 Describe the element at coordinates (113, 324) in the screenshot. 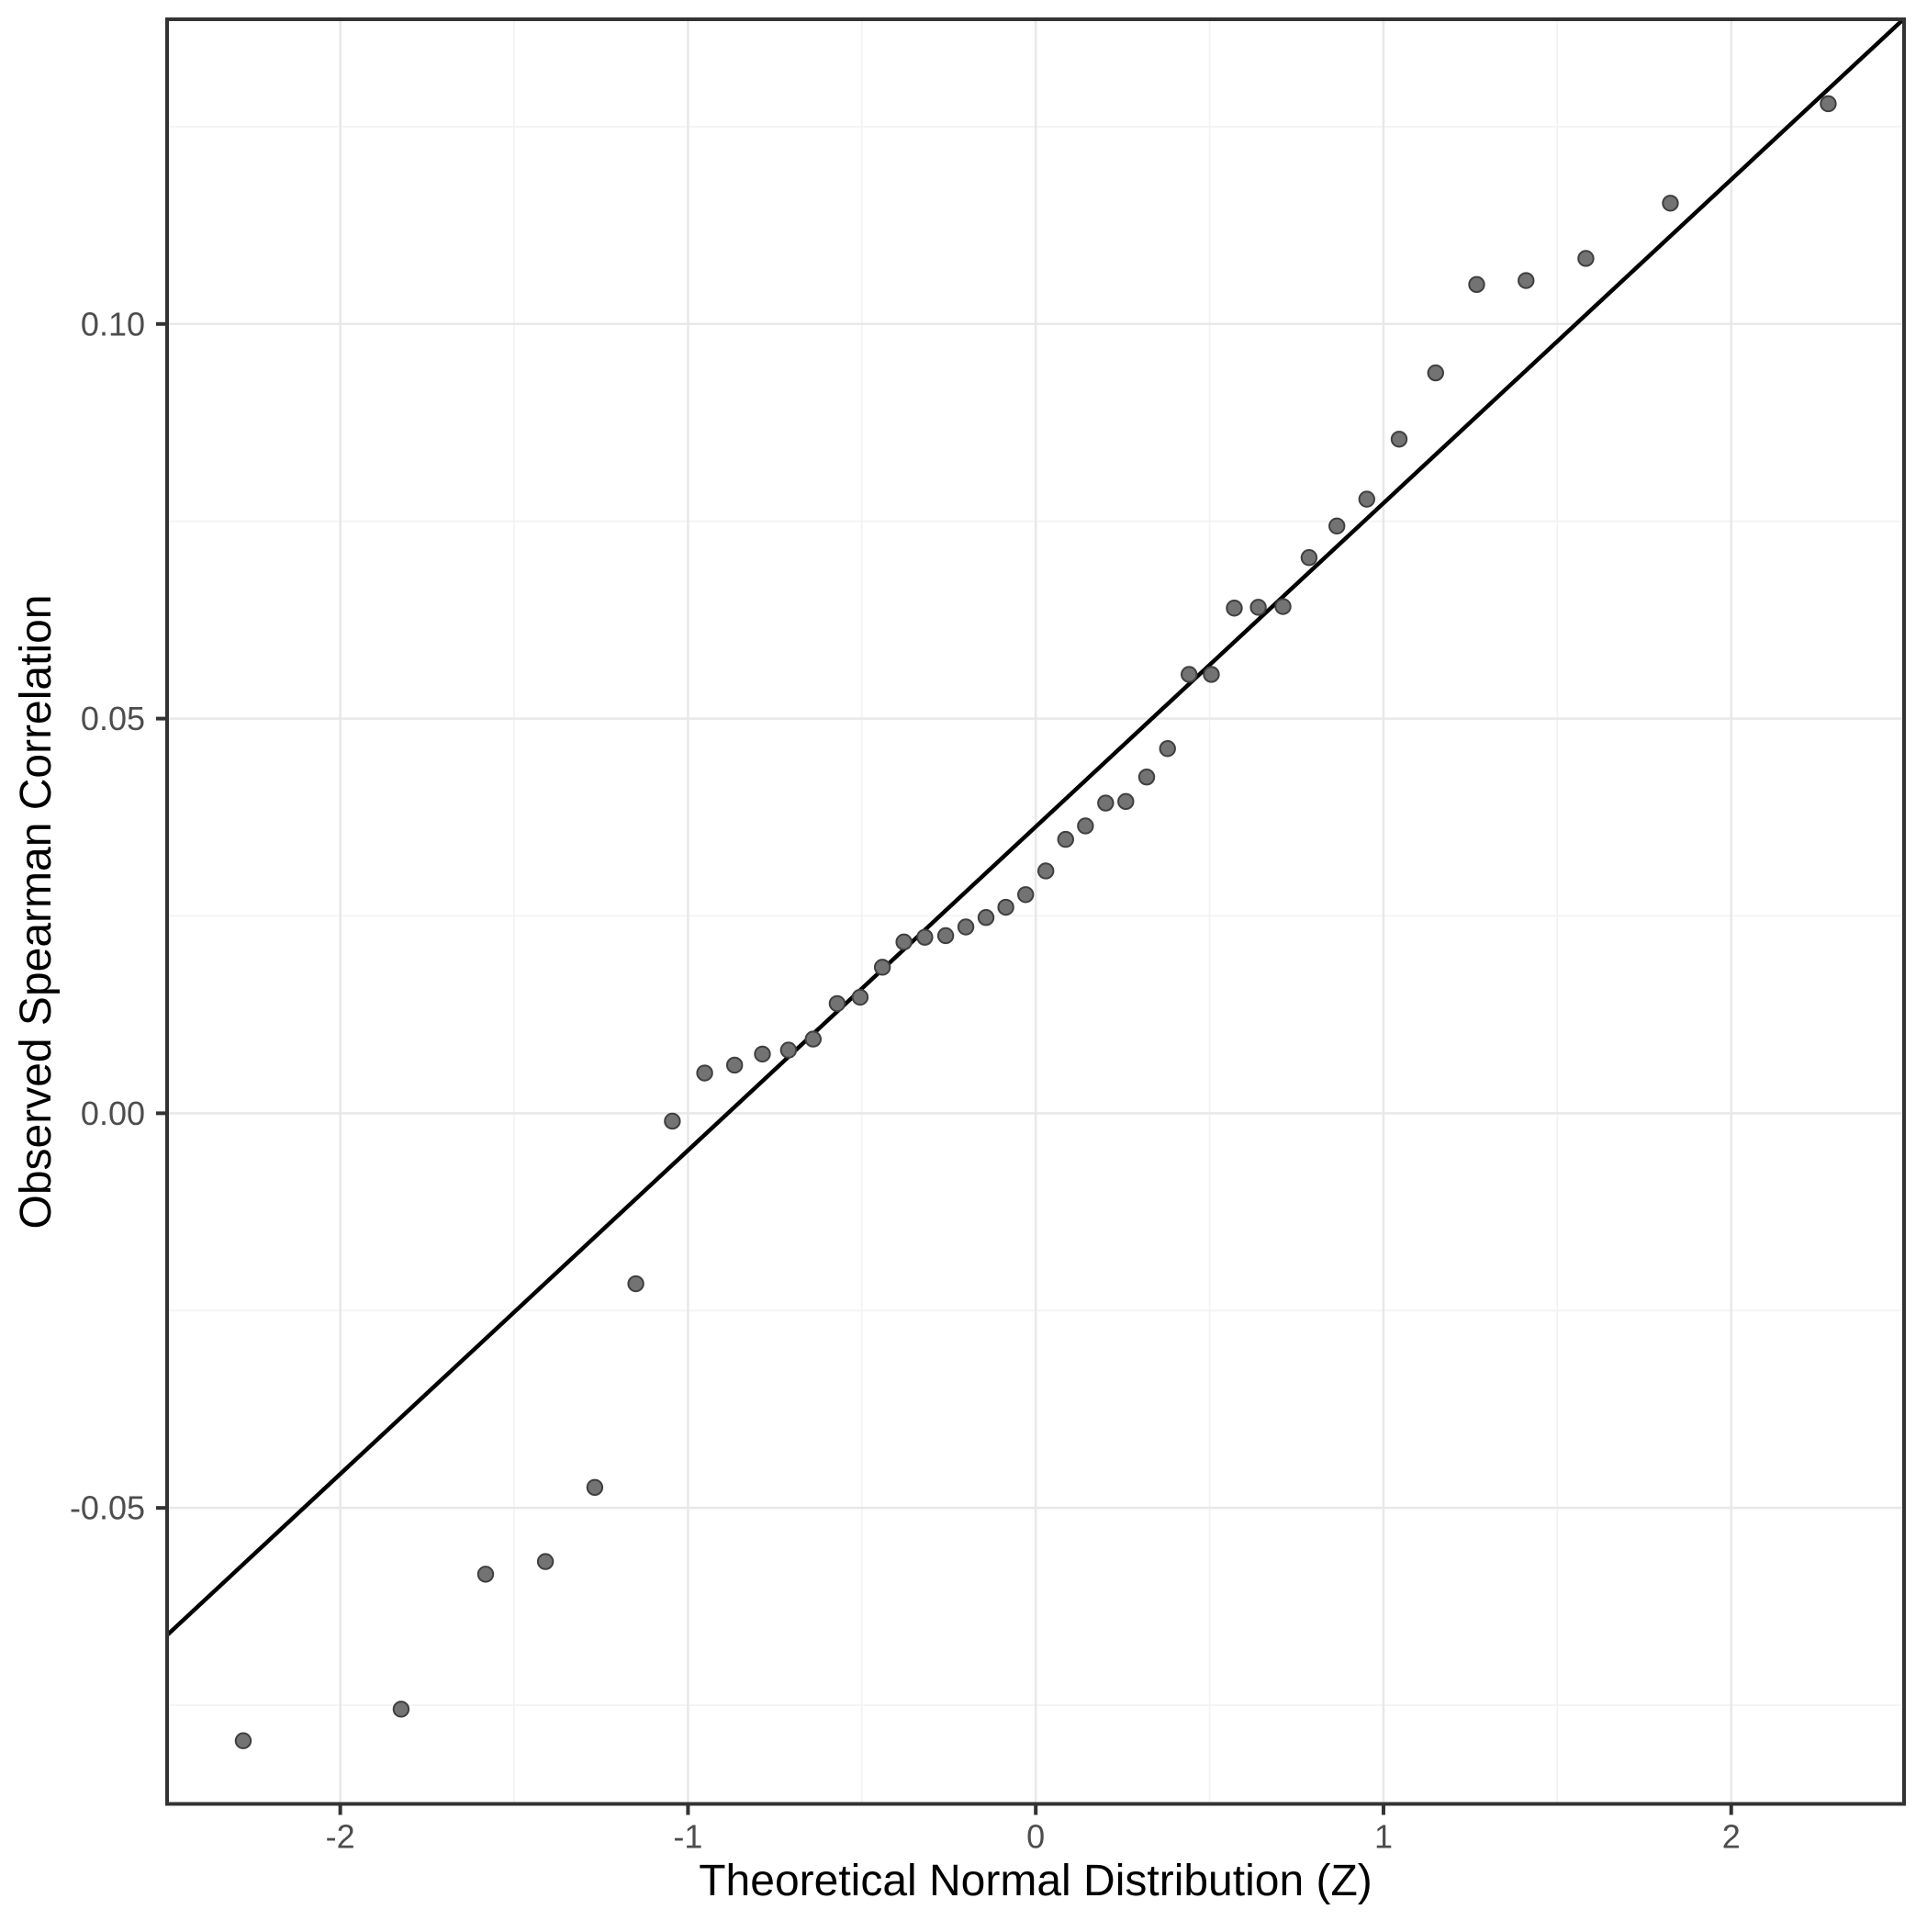

I see `y-tick-label: 0.10` at that location.